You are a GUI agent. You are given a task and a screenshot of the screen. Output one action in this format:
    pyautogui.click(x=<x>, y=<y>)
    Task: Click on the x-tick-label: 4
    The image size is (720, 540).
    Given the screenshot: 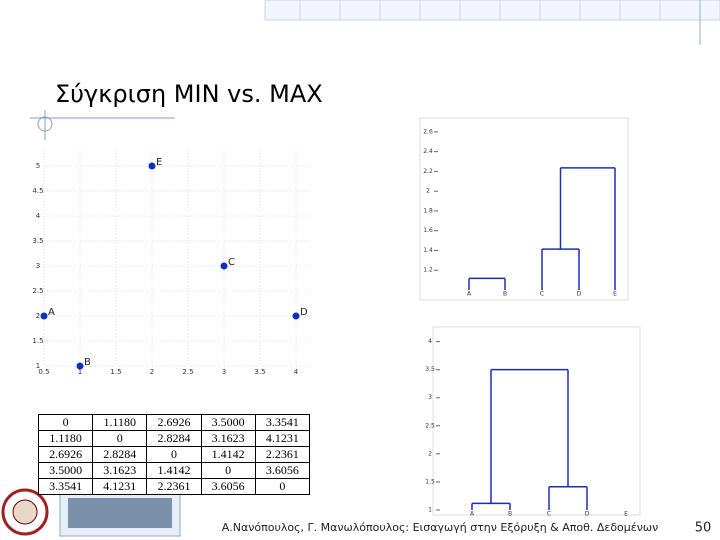 What is the action you would take?
    pyautogui.click(x=296, y=372)
    